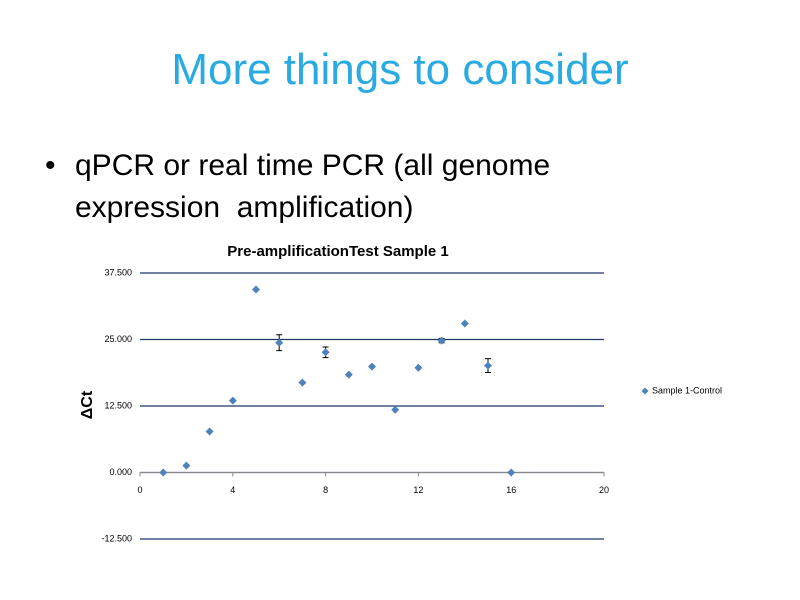 This screenshot has width=800, height=600. Describe the element at coordinates (118, 339) in the screenshot. I see `y-tick-label: 25.000` at that location.